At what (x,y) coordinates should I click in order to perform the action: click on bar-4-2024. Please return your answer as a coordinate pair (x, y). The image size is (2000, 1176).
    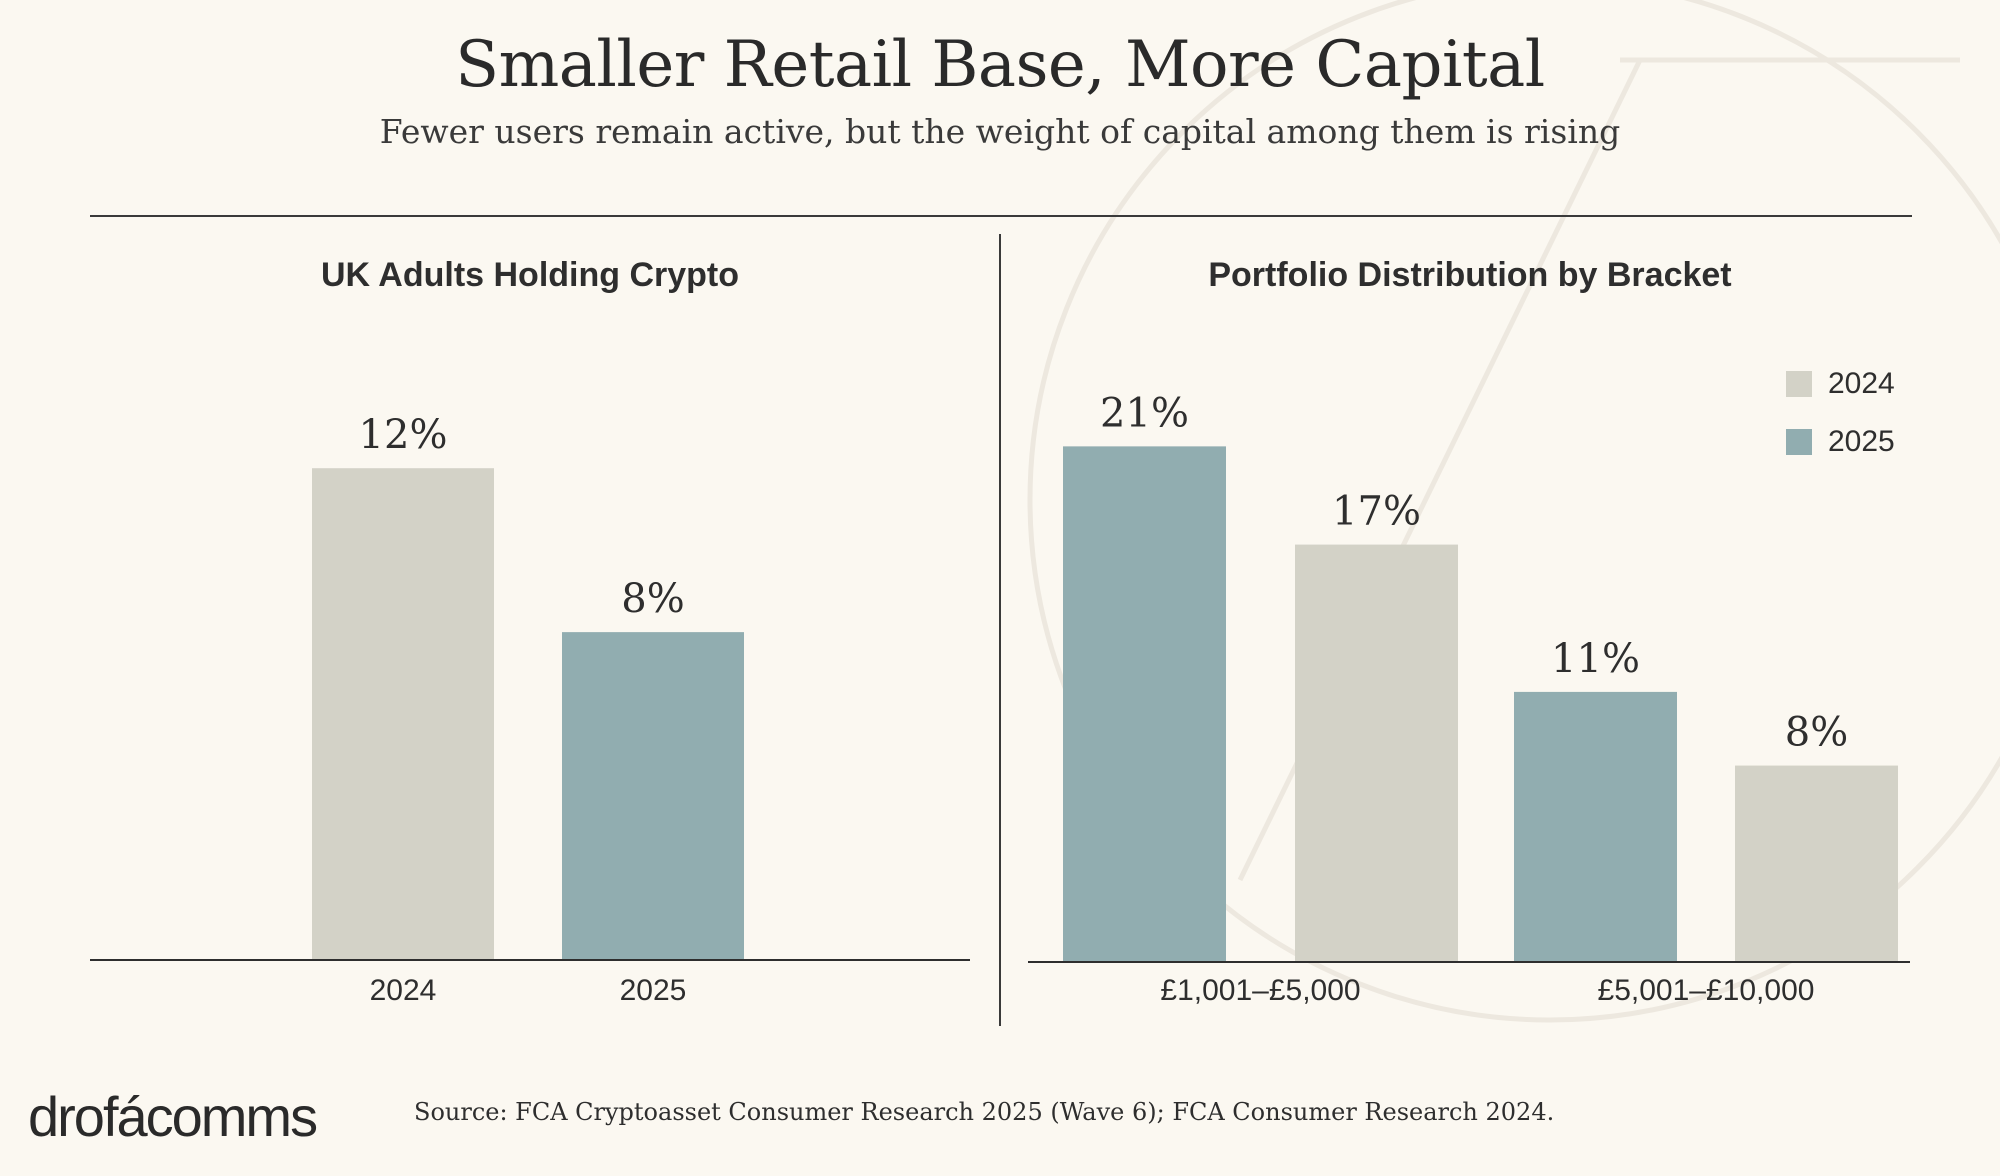
    Looking at the image, I should click on (1816, 863).